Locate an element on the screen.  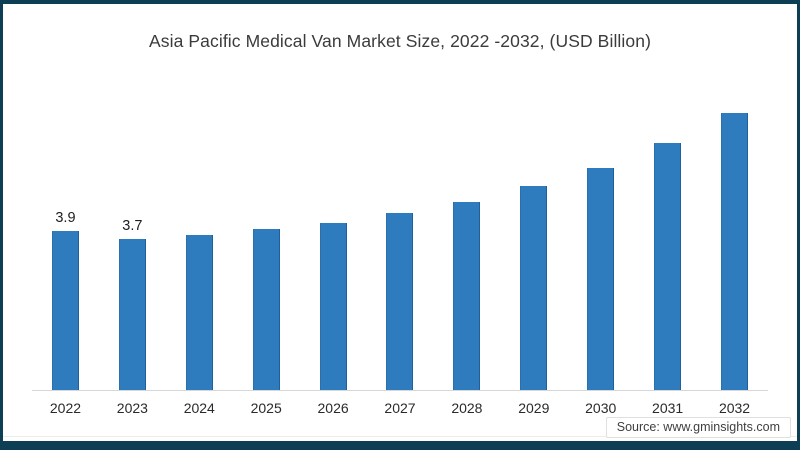
bar-2026 is located at coordinates (333, 306).